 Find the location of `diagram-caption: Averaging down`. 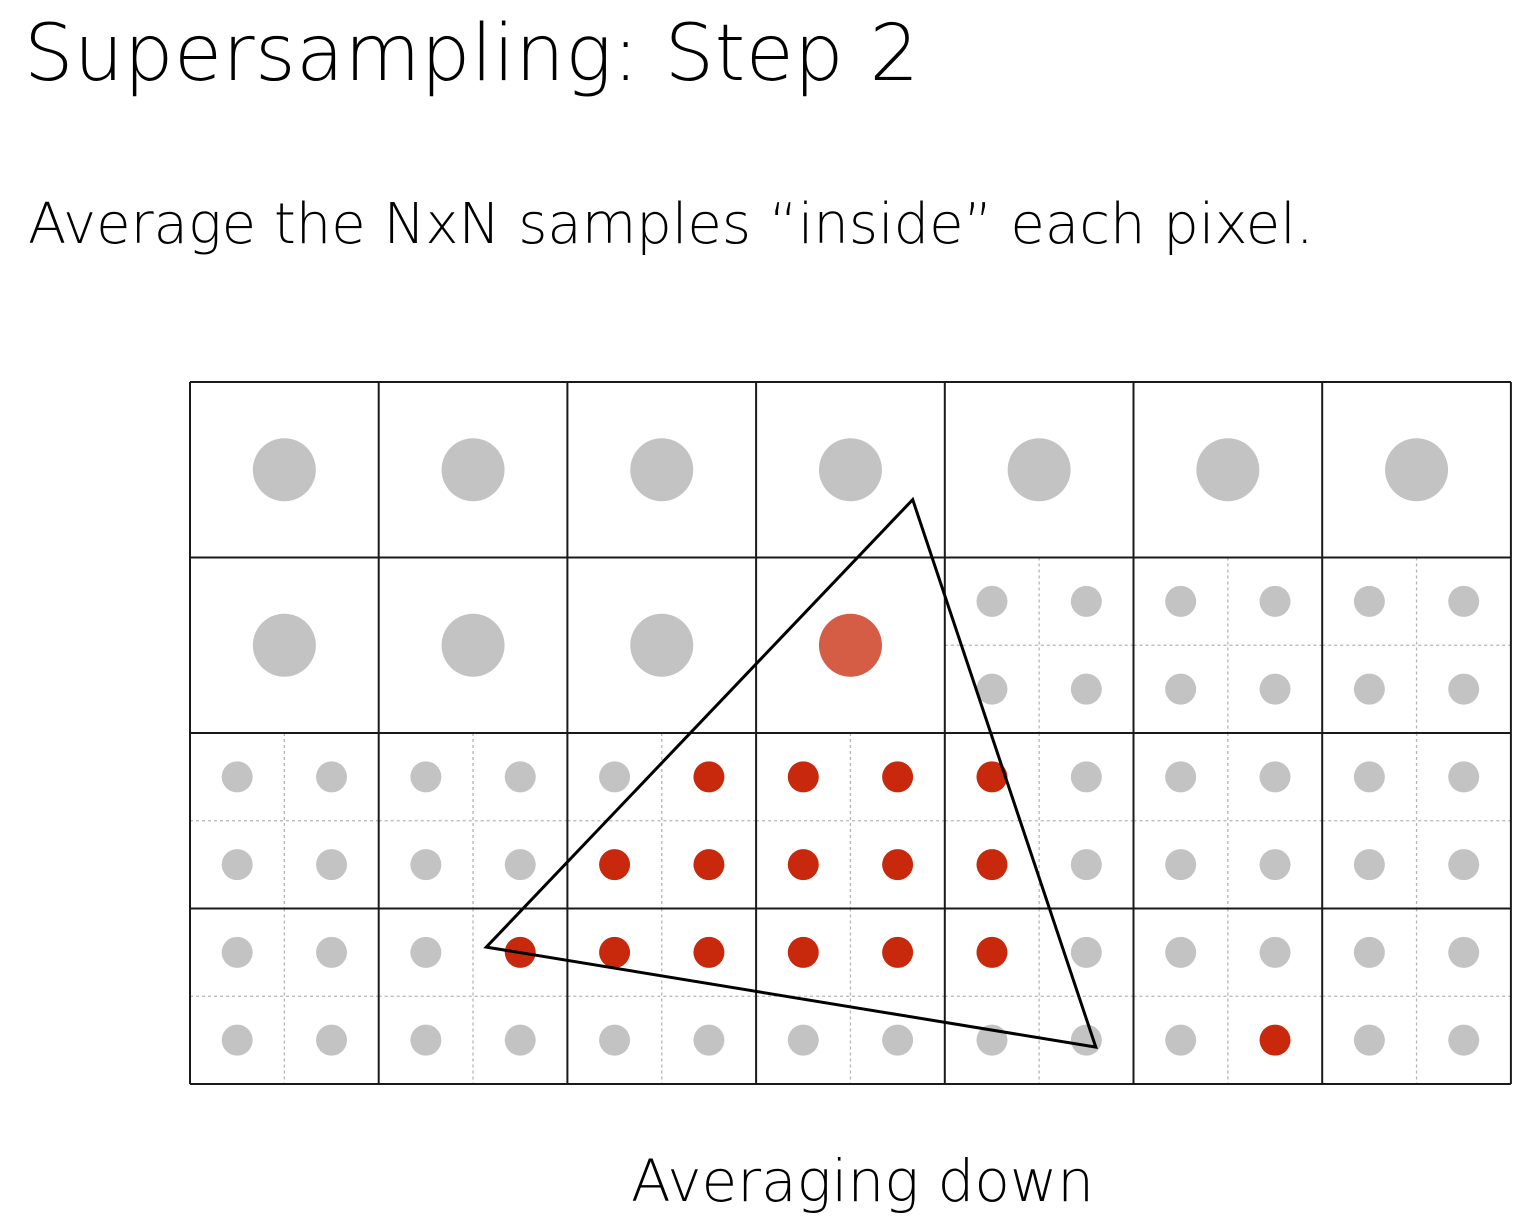

diagram-caption: Averaging down is located at coordinates (862, 1181).